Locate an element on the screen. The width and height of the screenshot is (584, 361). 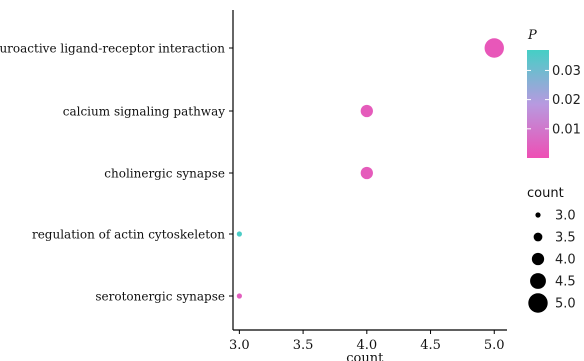
color-bar is located at coordinates (538, 104).